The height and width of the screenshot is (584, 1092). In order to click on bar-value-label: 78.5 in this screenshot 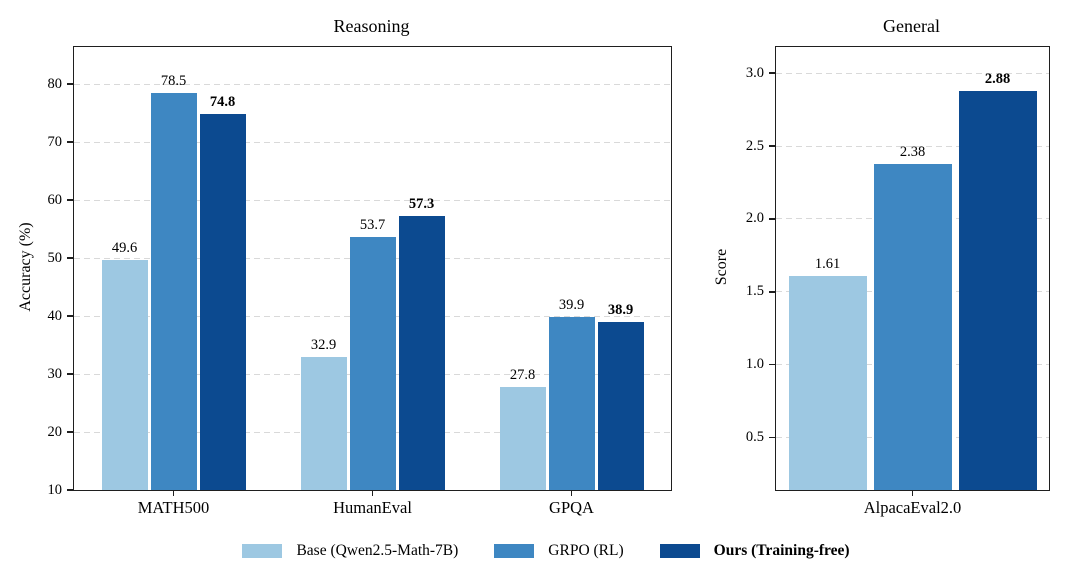, I will do `click(173, 80)`.